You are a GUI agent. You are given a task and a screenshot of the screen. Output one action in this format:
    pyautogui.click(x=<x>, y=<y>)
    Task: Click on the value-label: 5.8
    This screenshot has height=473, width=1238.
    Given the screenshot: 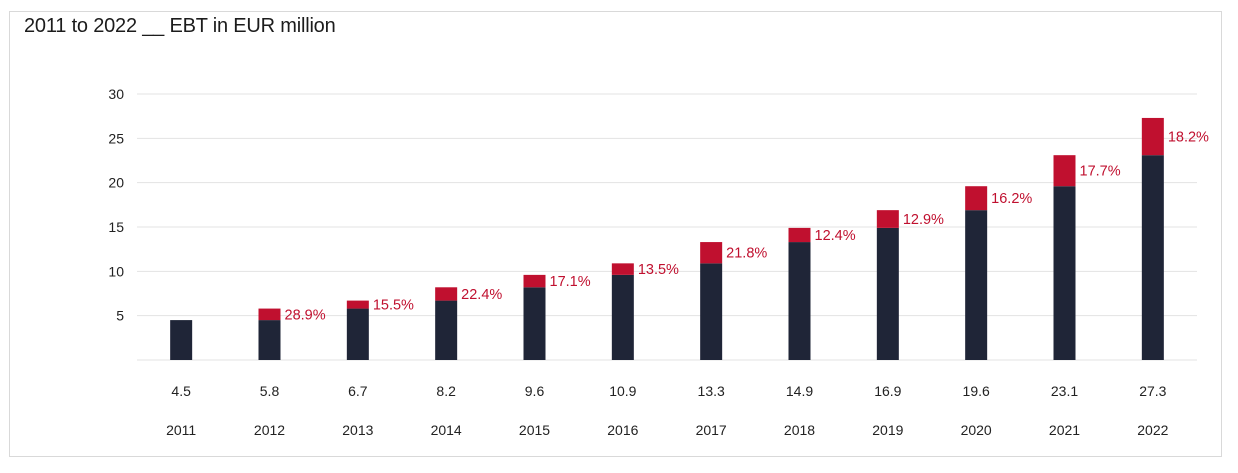 What is the action you would take?
    pyautogui.click(x=270, y=391)
    